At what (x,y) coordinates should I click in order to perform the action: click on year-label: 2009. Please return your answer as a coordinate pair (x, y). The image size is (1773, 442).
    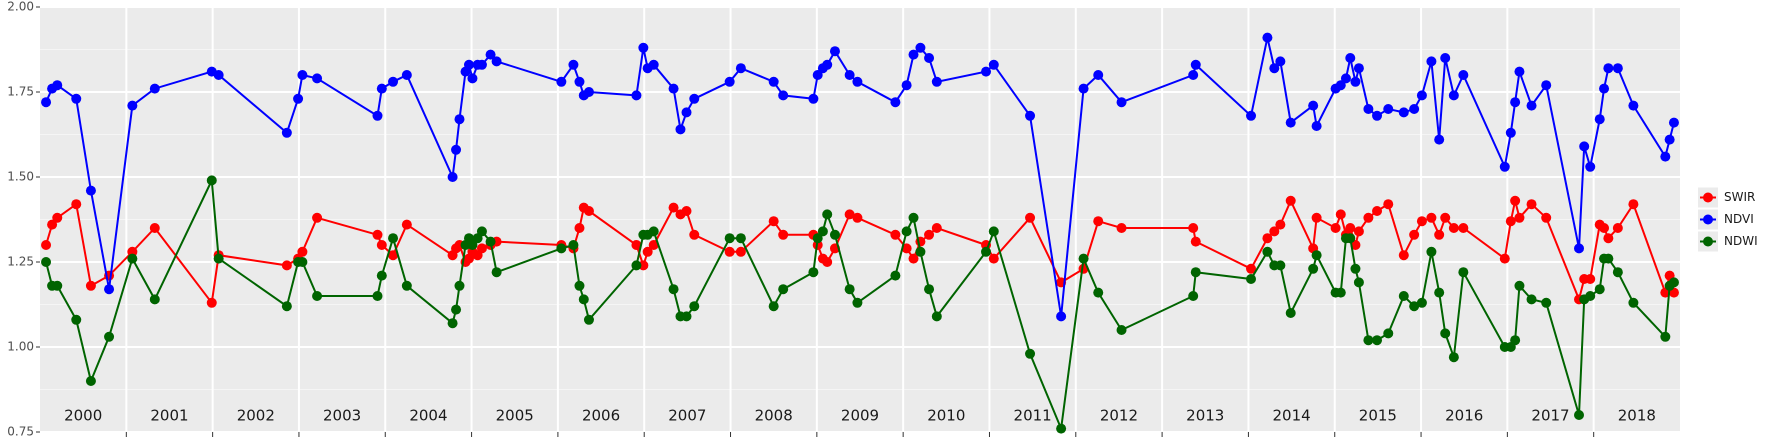
    Looking at the image, I should click on (860, 416).